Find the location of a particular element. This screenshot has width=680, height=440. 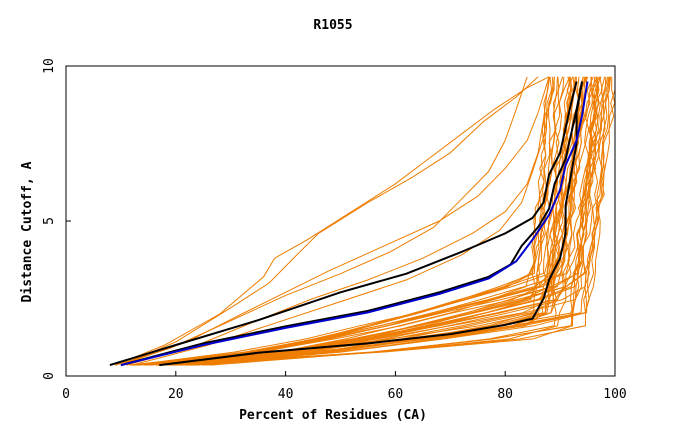

y-tick-label: 0 is located at coordinates (49, 376).